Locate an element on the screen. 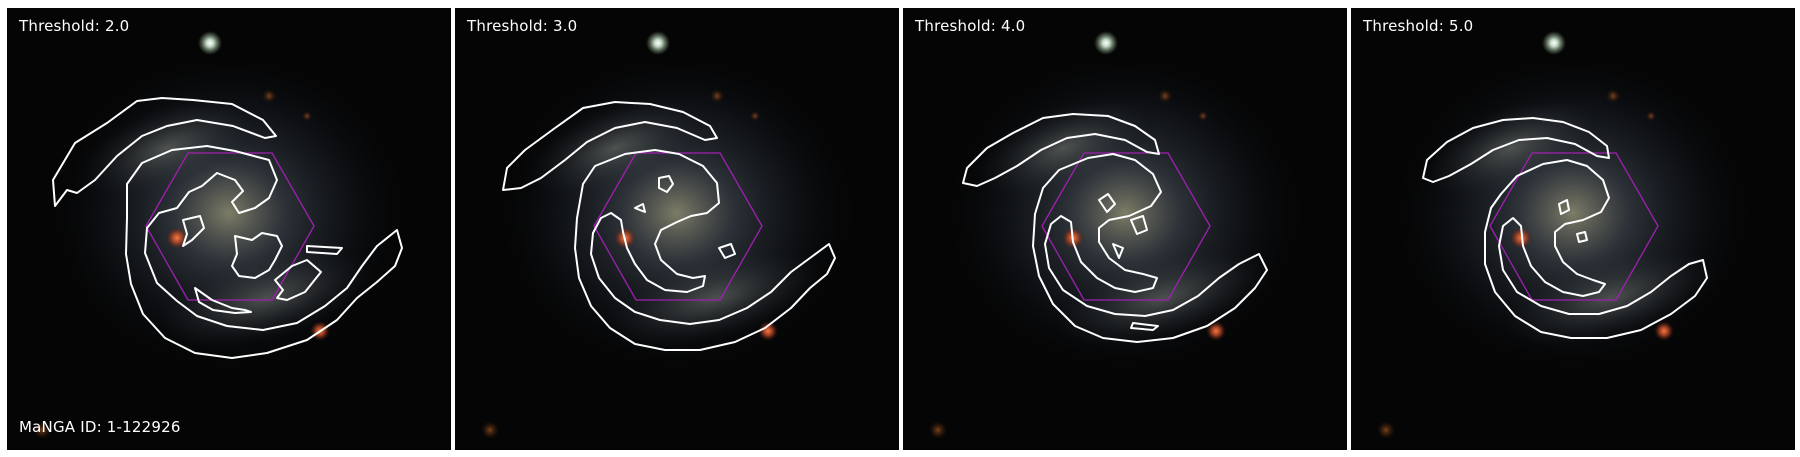 The width and height of the screenshot is (1800, 457). manga-id-label: MaNGA ID: 1-122926 is located at coordinates (100, 427).